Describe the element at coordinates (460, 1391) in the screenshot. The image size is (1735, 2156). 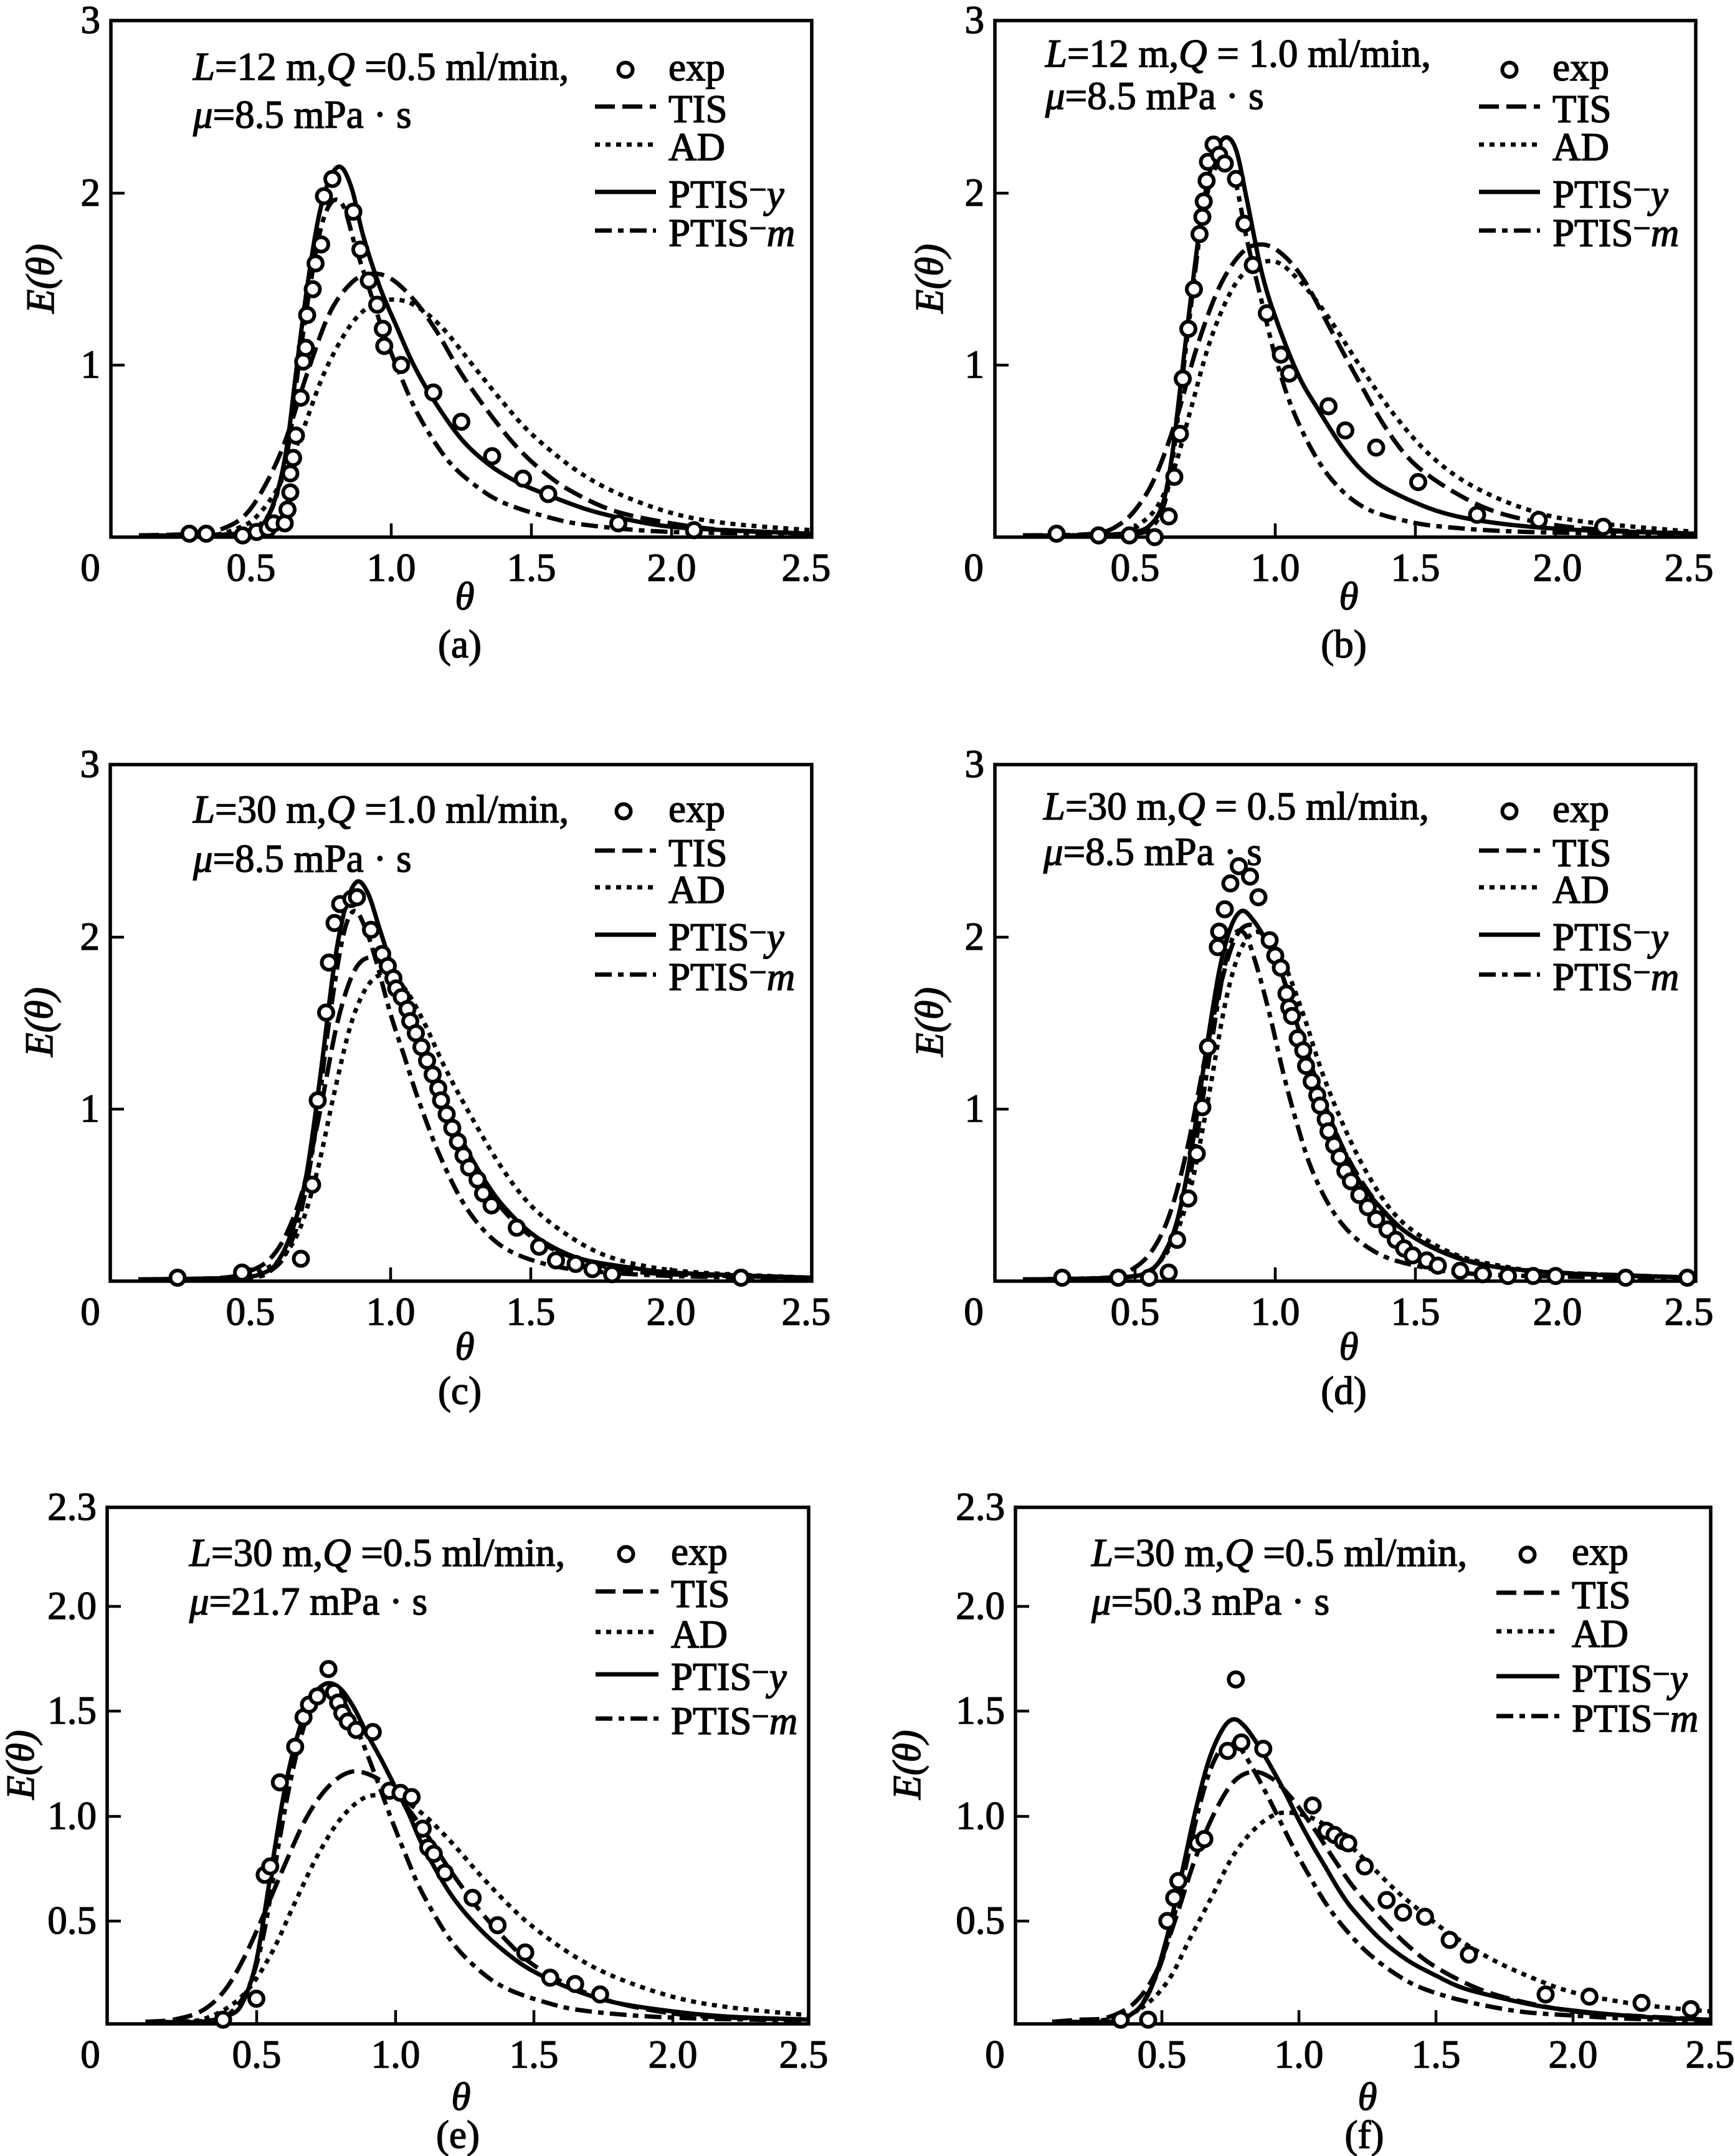
I see `svg-text: (c)` at that location.